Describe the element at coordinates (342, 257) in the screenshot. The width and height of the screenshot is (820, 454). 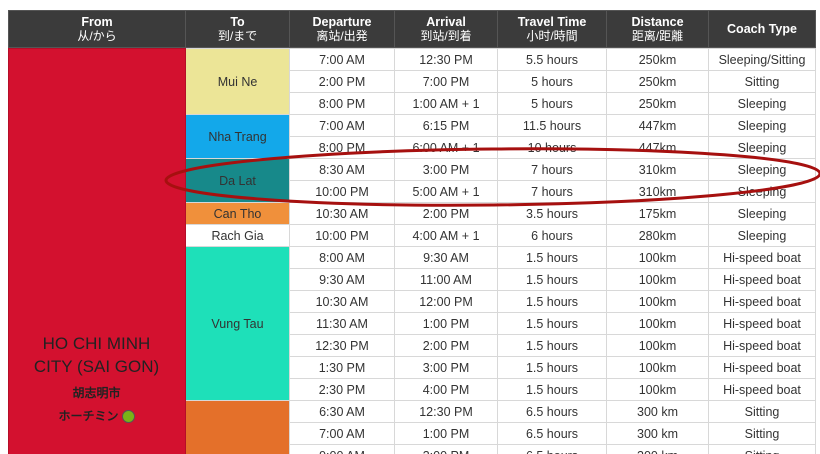
I see `table-cell: 8:00 AM` at that location.